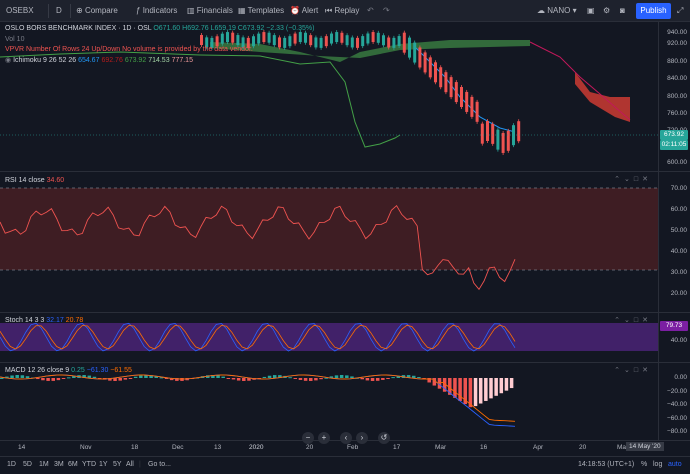  I want to click on gear-icon: ⚙, so click(607, 10).